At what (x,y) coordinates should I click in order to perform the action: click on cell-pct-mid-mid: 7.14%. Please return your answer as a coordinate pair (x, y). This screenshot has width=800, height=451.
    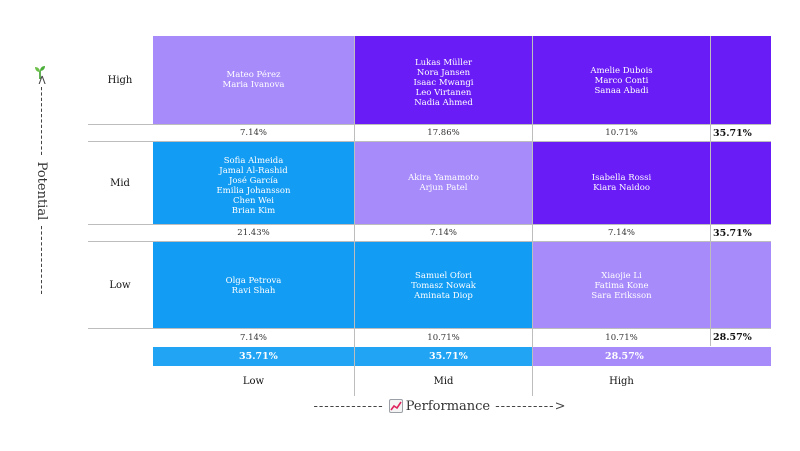
    Looking at the image, I should click on (443, 233).